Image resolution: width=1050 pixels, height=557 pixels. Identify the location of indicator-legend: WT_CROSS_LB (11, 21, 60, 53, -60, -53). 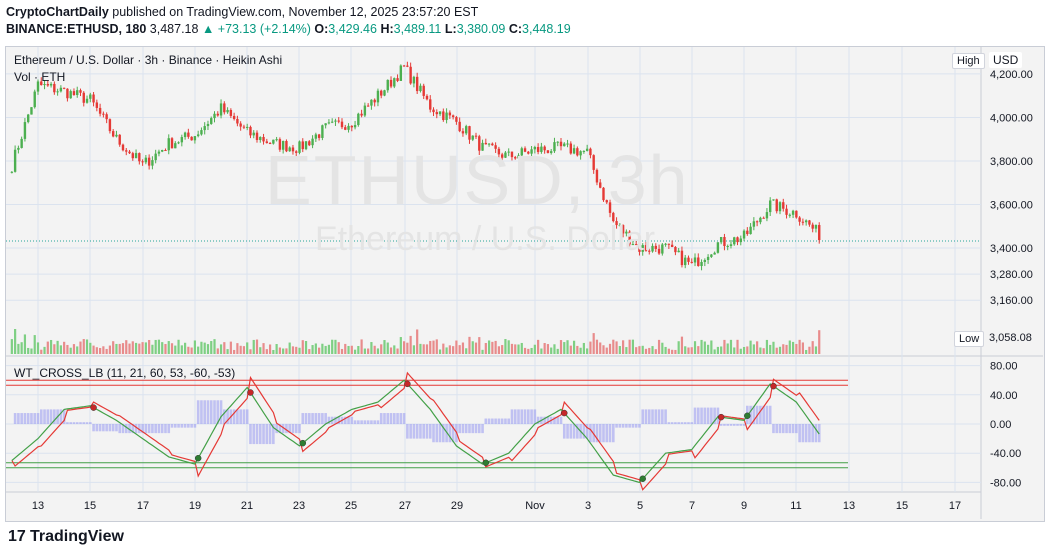
(125, 373).